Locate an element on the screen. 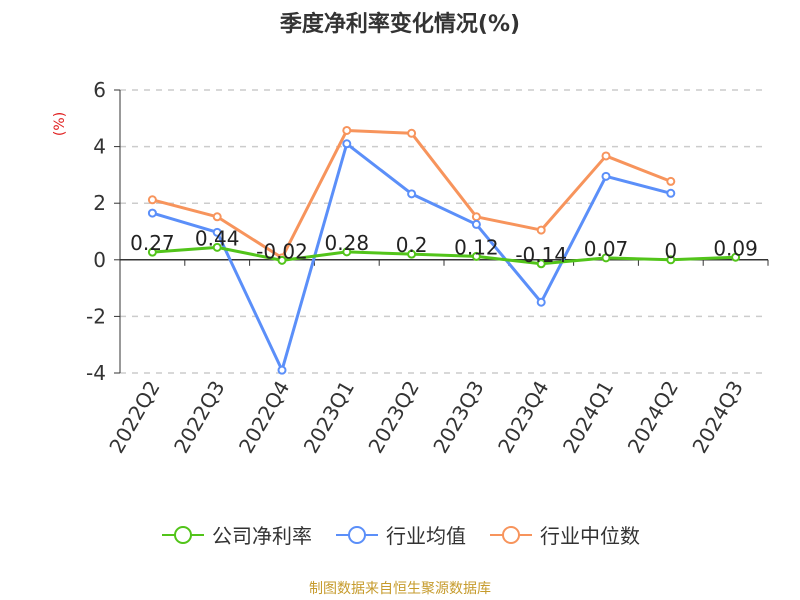 This screenshot has width=800, height=600. x-tick-label: 2023Q2 is located at coordinates (393, 417).